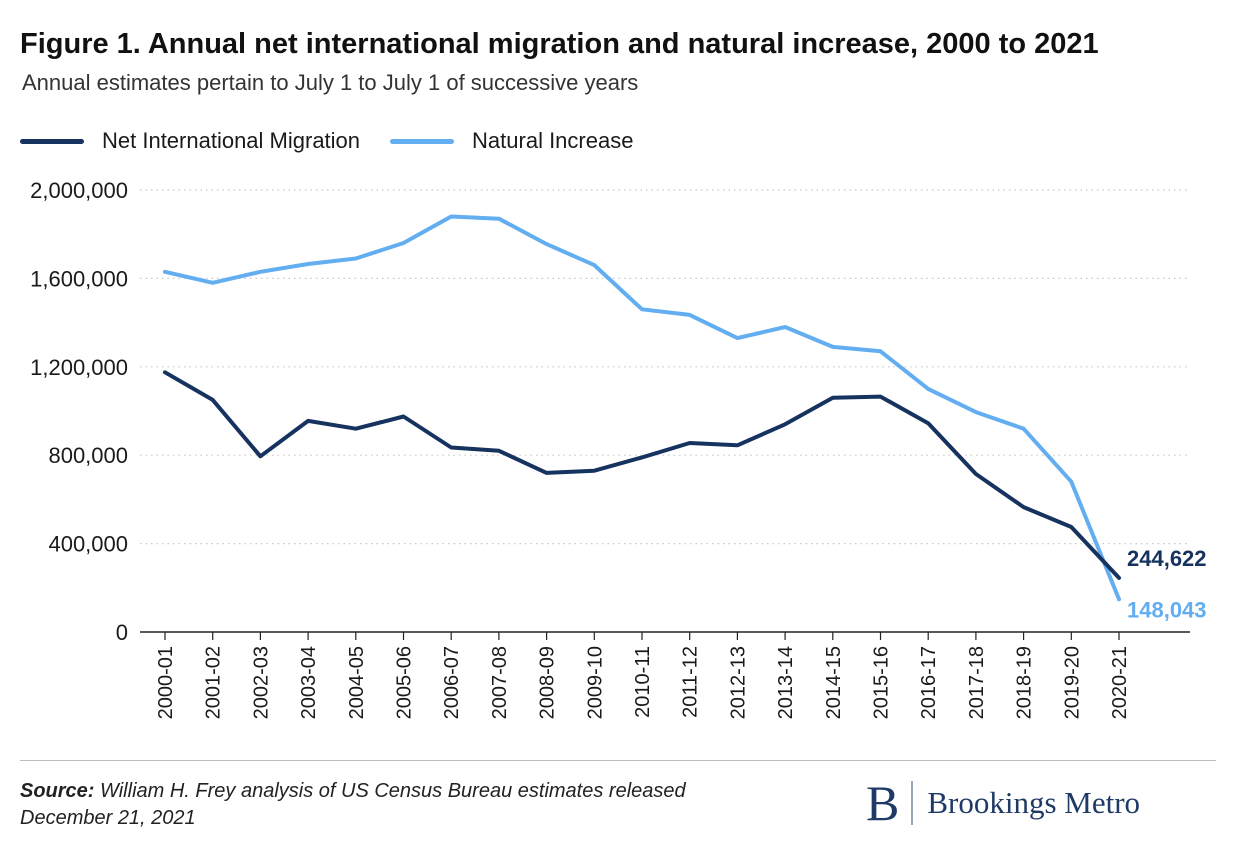 Image resolution: width=1236 pixels, height=868 pixels. I want to click on end-label-net-international-migration: 244,622, so click(1167, 558).